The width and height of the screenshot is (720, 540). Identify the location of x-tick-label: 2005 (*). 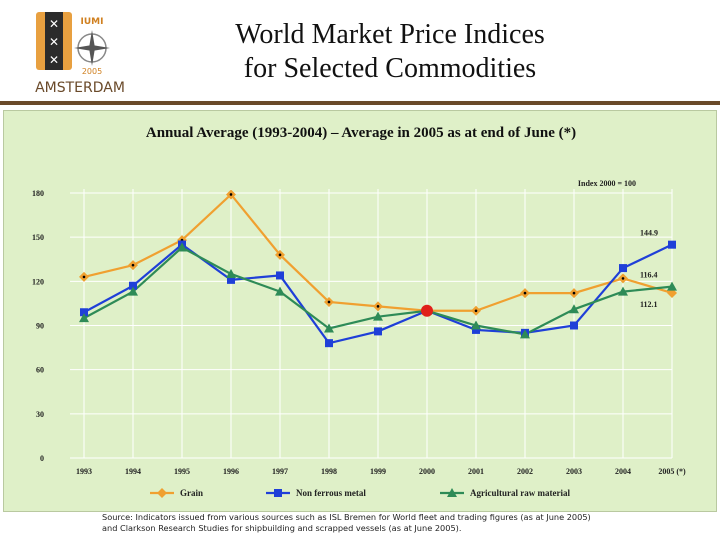
(672, 471).